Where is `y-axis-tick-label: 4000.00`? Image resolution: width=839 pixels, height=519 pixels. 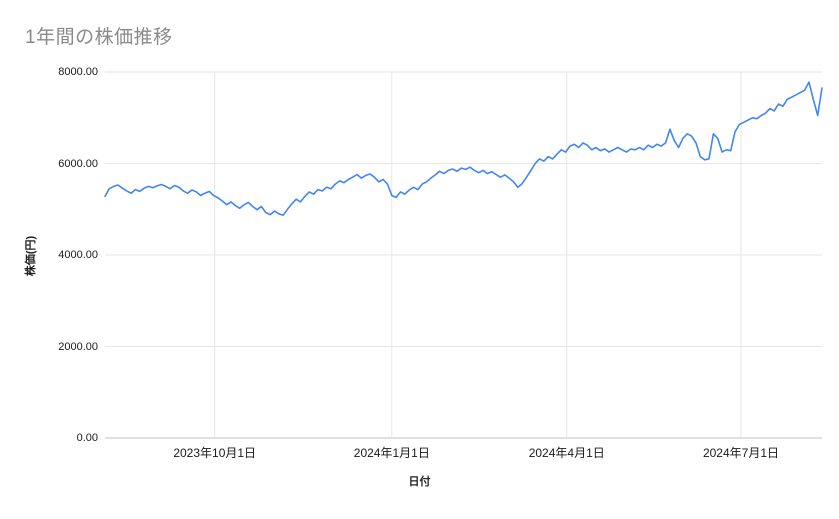 y-axis-tick-label: 4000.00 is located at coordinates (78, 255).